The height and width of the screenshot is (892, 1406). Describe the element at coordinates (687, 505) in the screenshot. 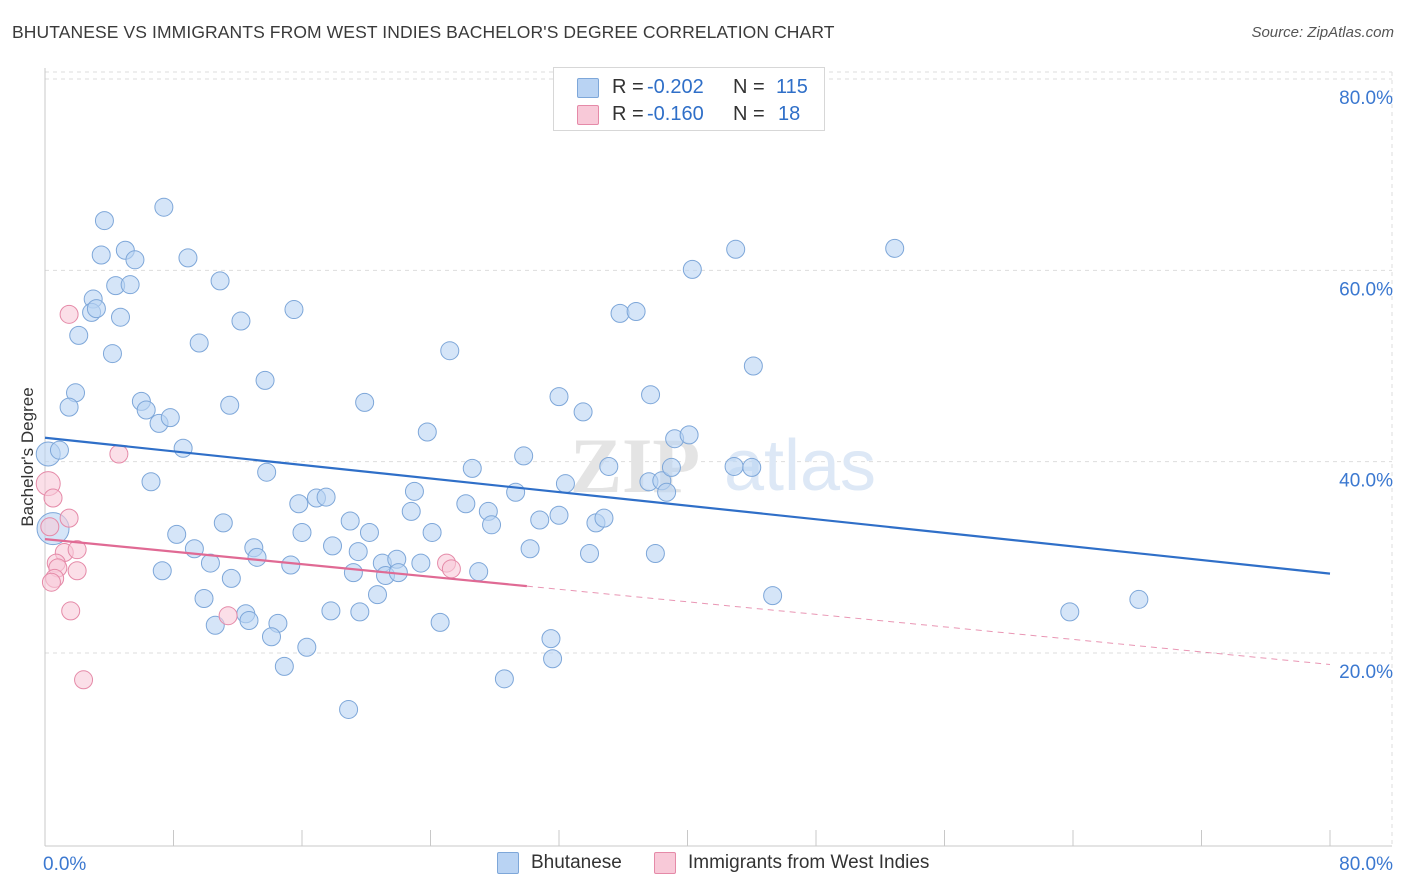

I see `bhutanese-trend-line` at that location.